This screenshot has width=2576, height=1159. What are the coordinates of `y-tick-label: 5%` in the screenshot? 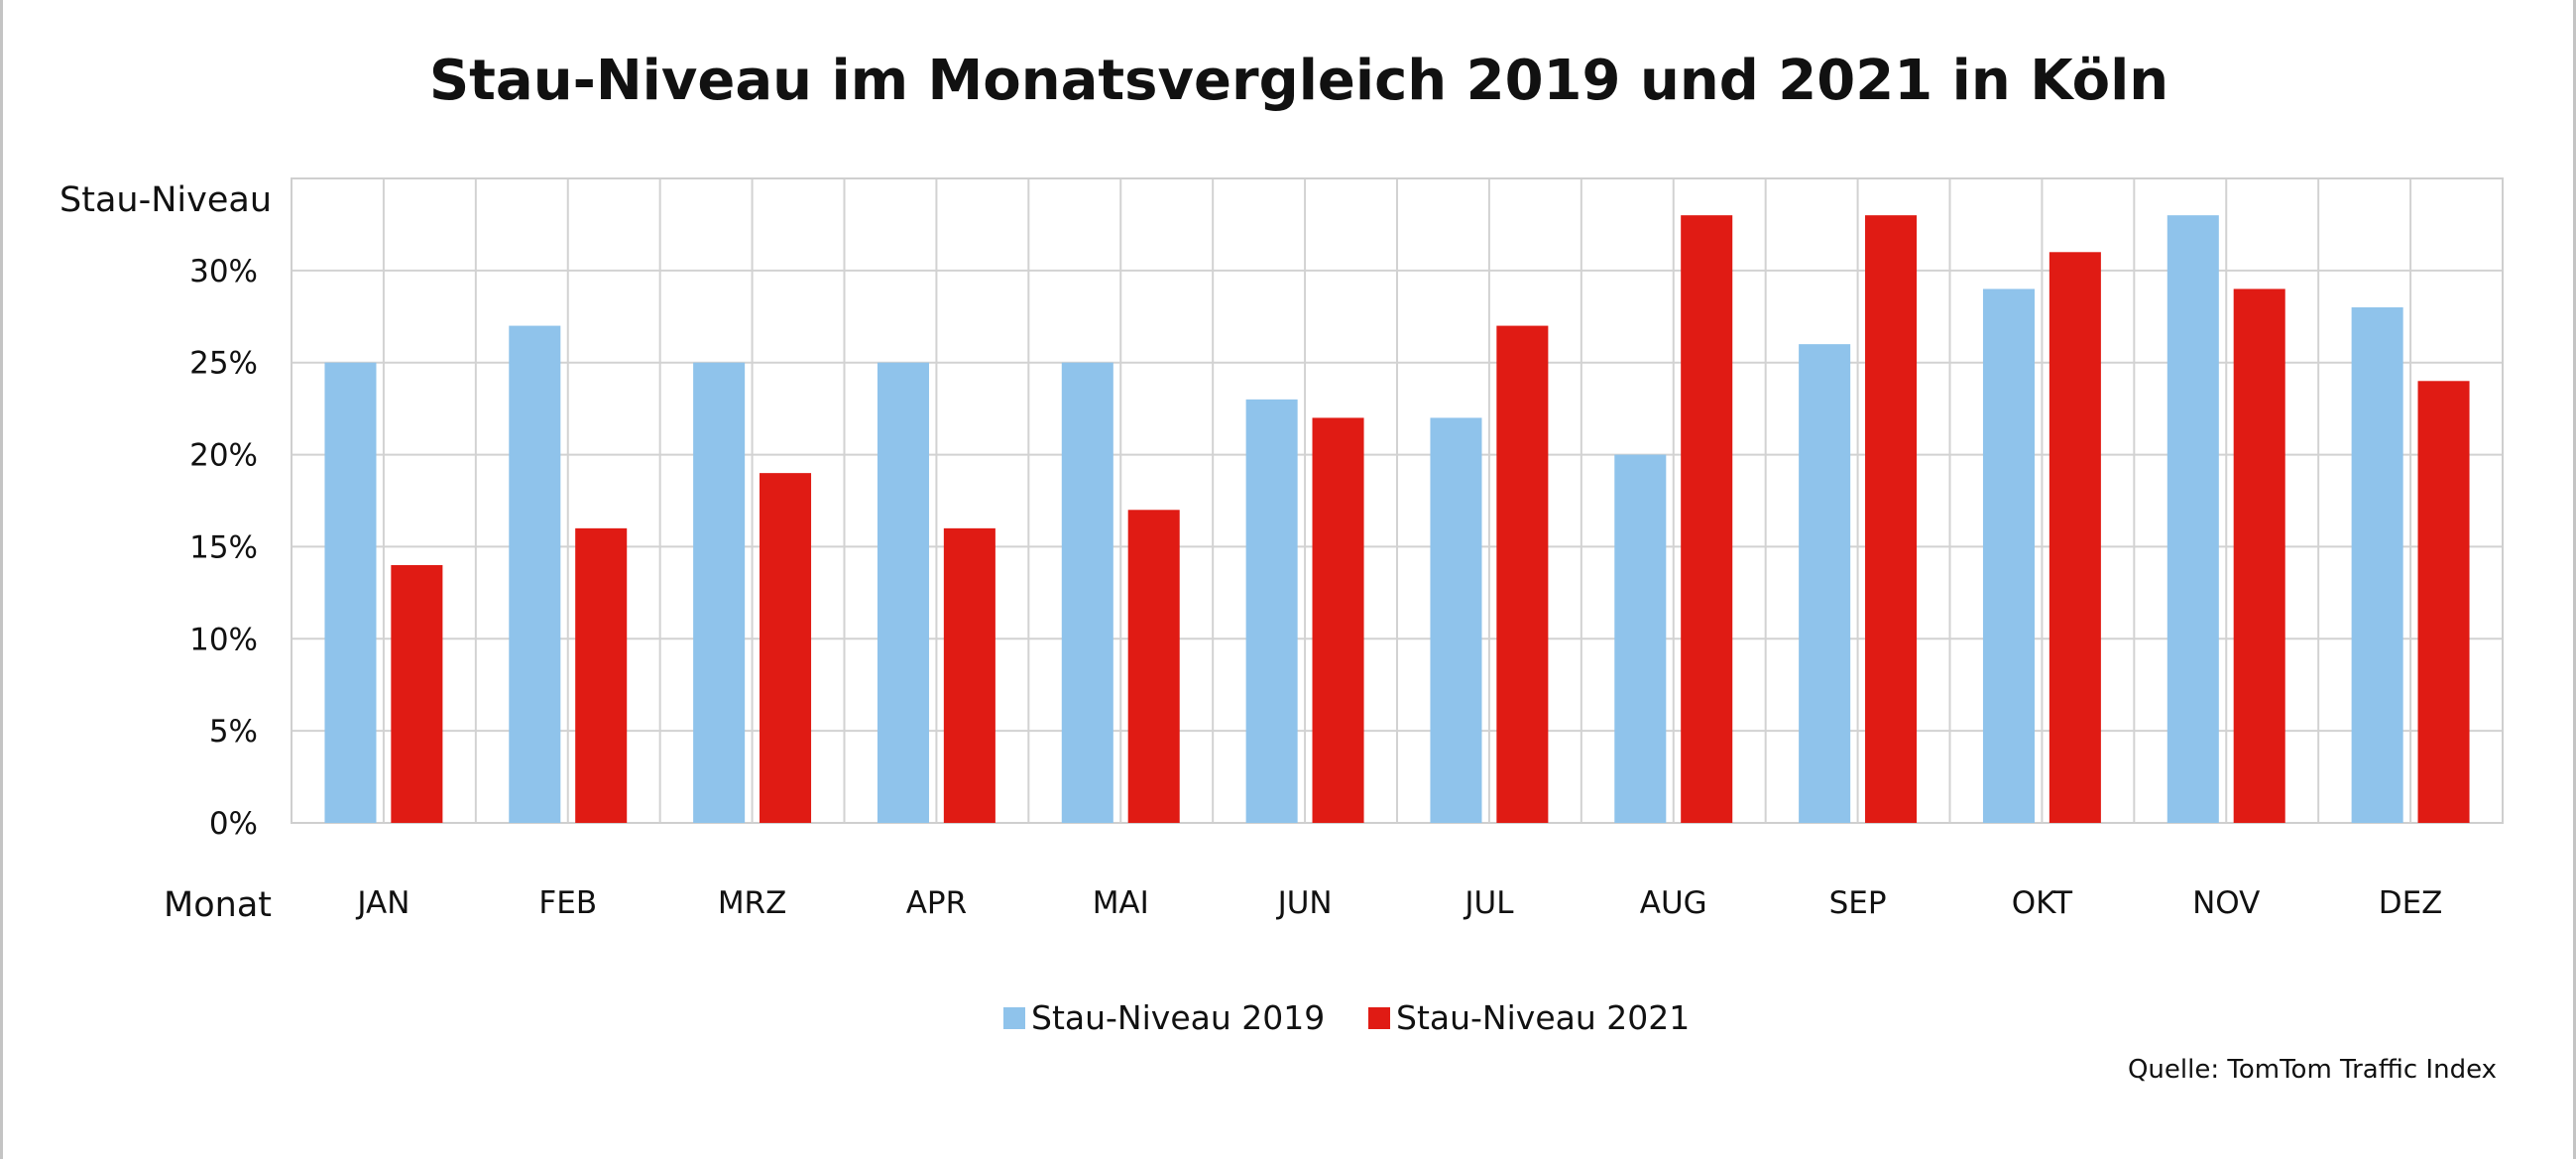 It's located at (234, 732).